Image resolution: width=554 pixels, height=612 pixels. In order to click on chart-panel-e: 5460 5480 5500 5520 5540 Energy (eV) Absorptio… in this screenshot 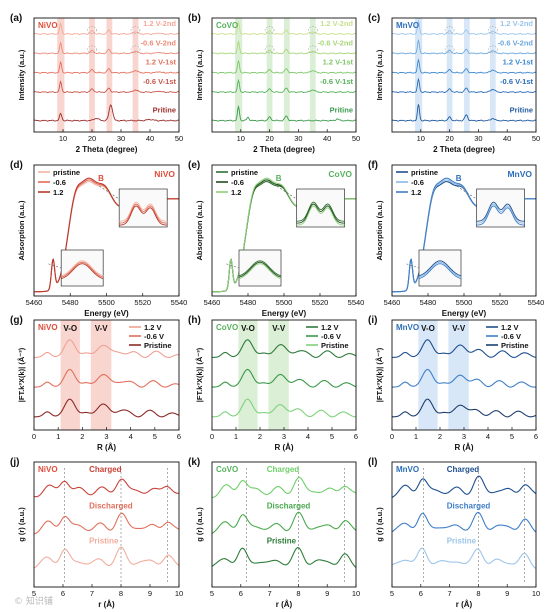, I will do `click(276, 239)`.